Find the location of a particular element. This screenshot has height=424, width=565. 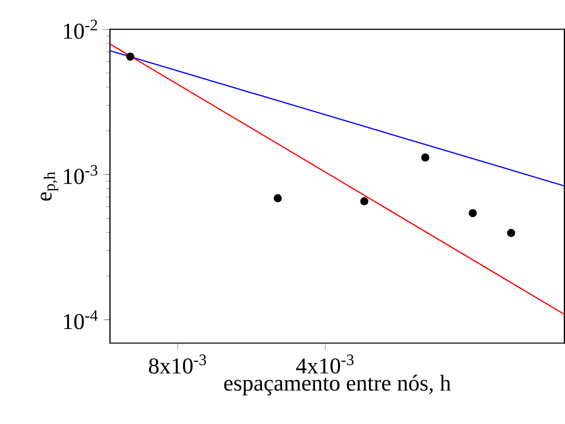

y-tick-label: 10$^{-2}$ is located at coordinates (81, 29).